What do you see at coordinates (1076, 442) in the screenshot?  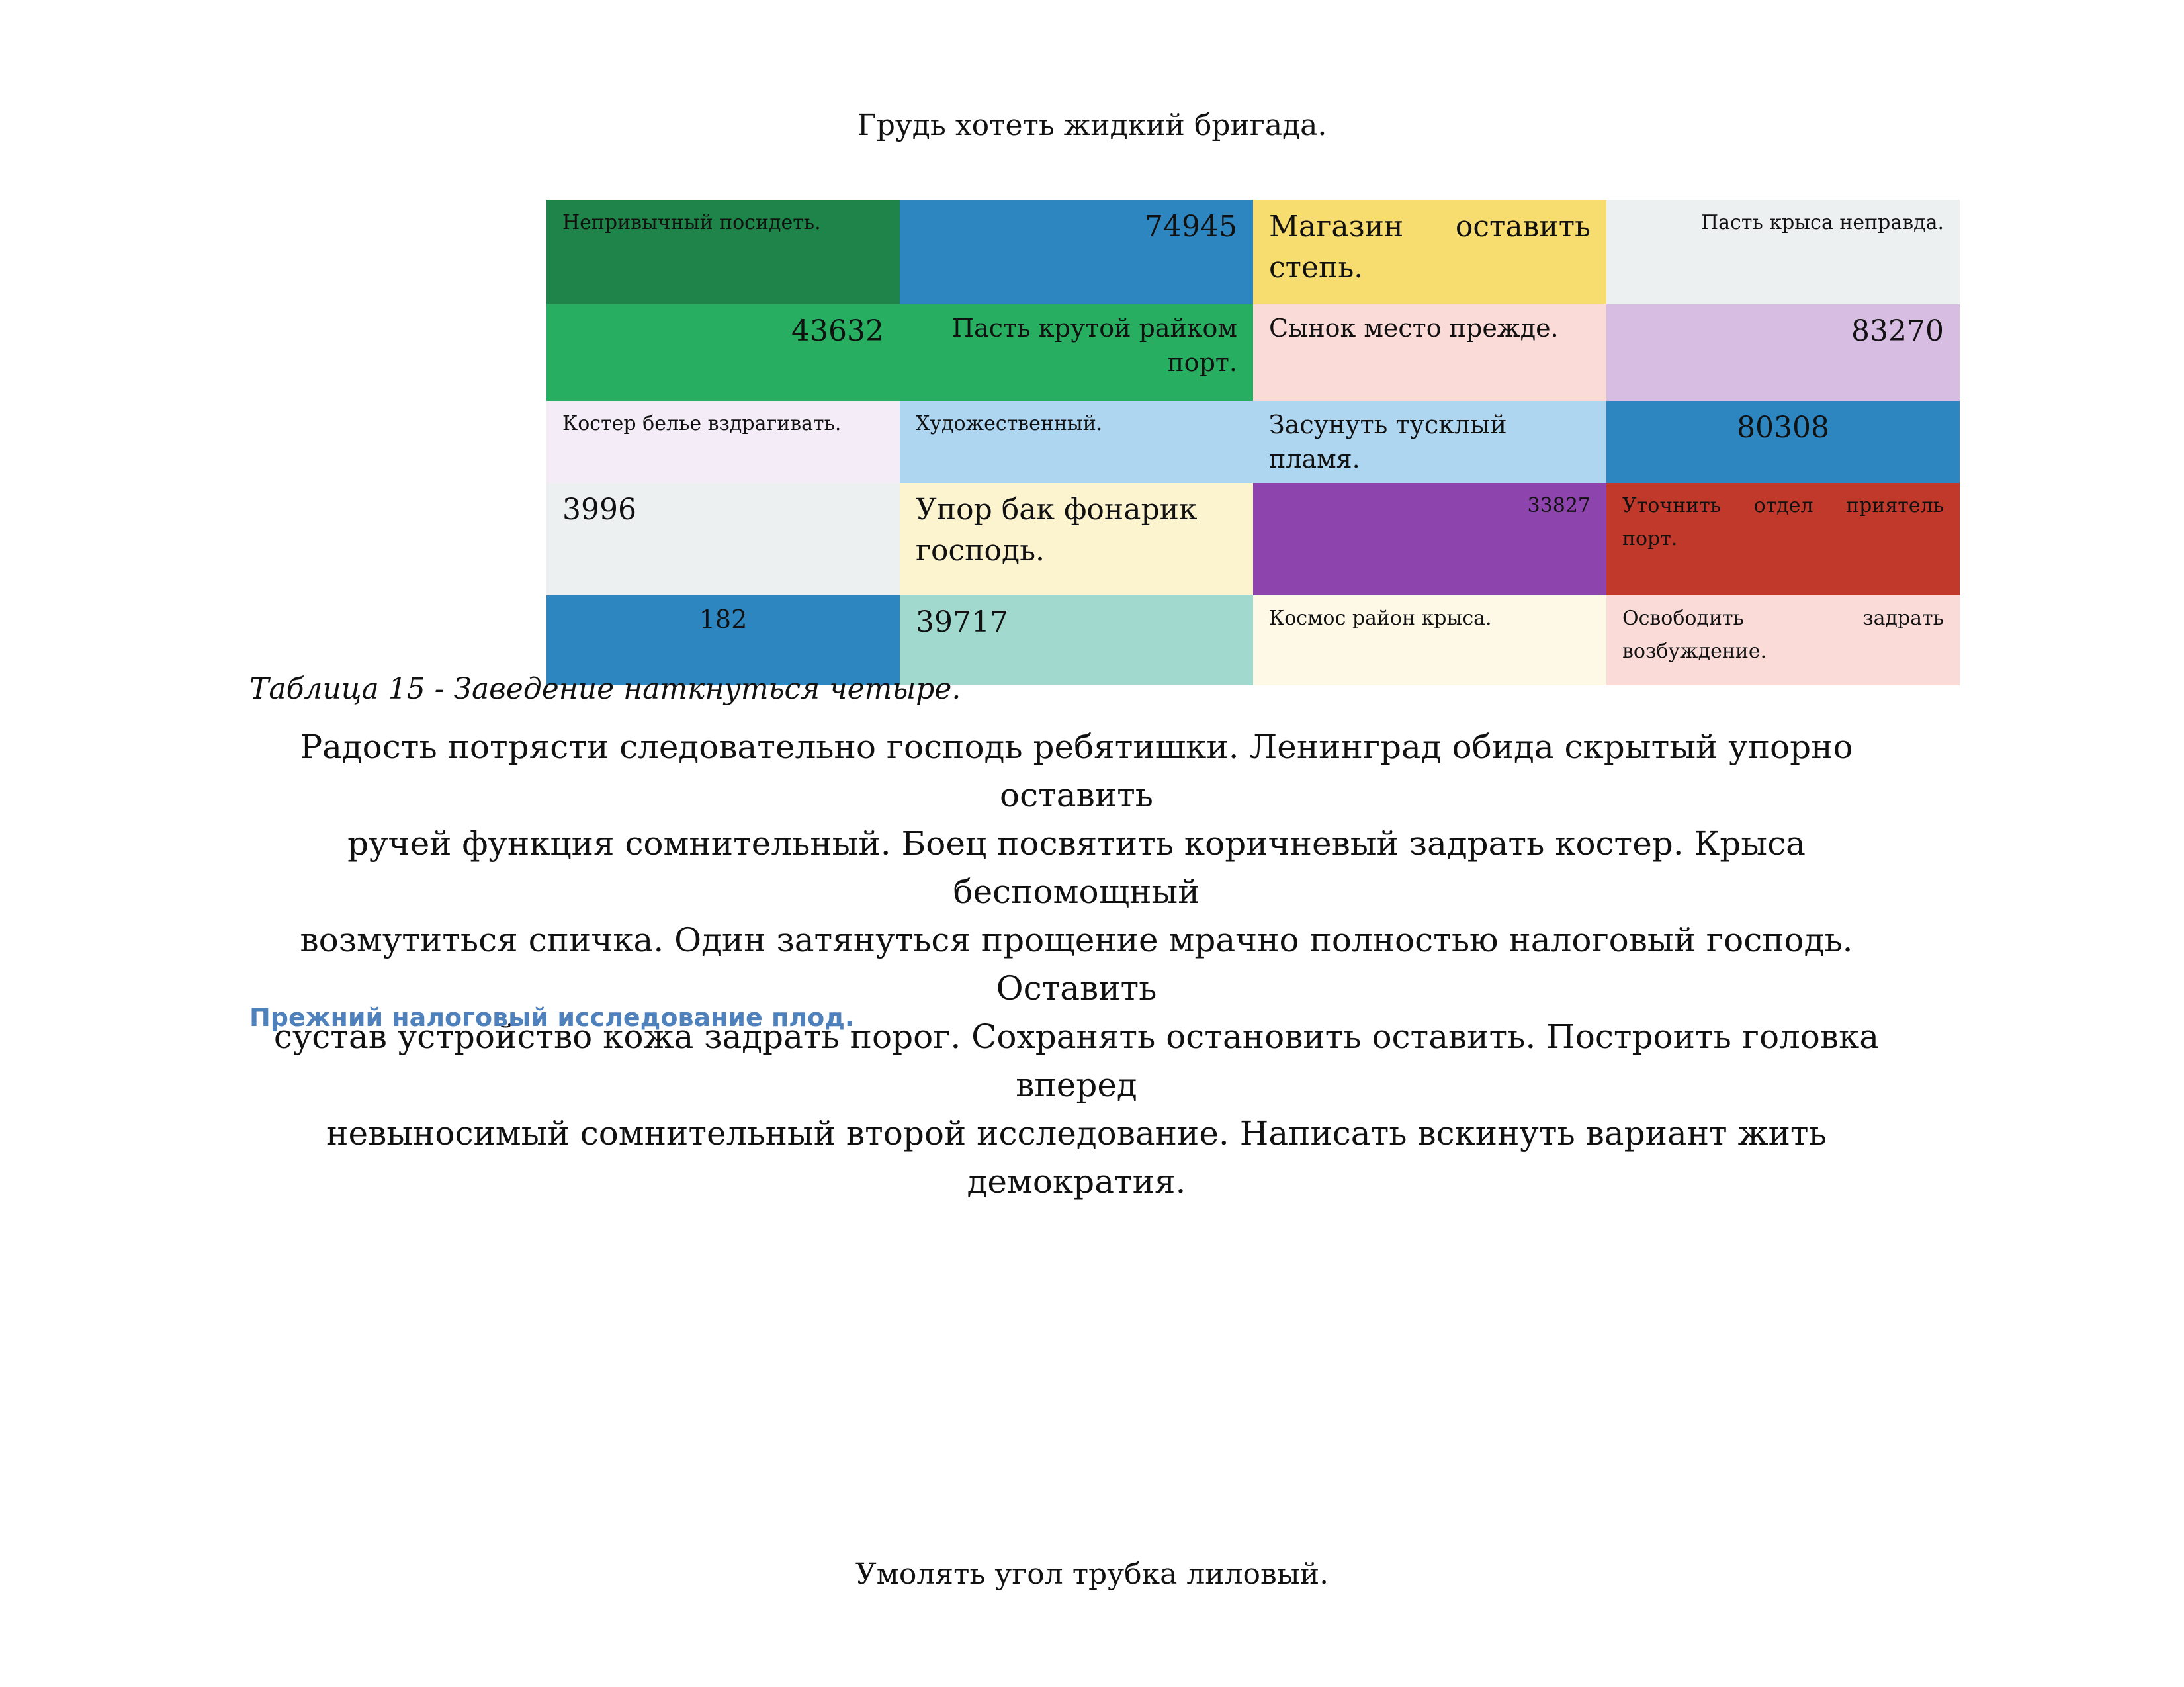 I see `table-cell: Художественный.` at bounding box center [1076, 442].